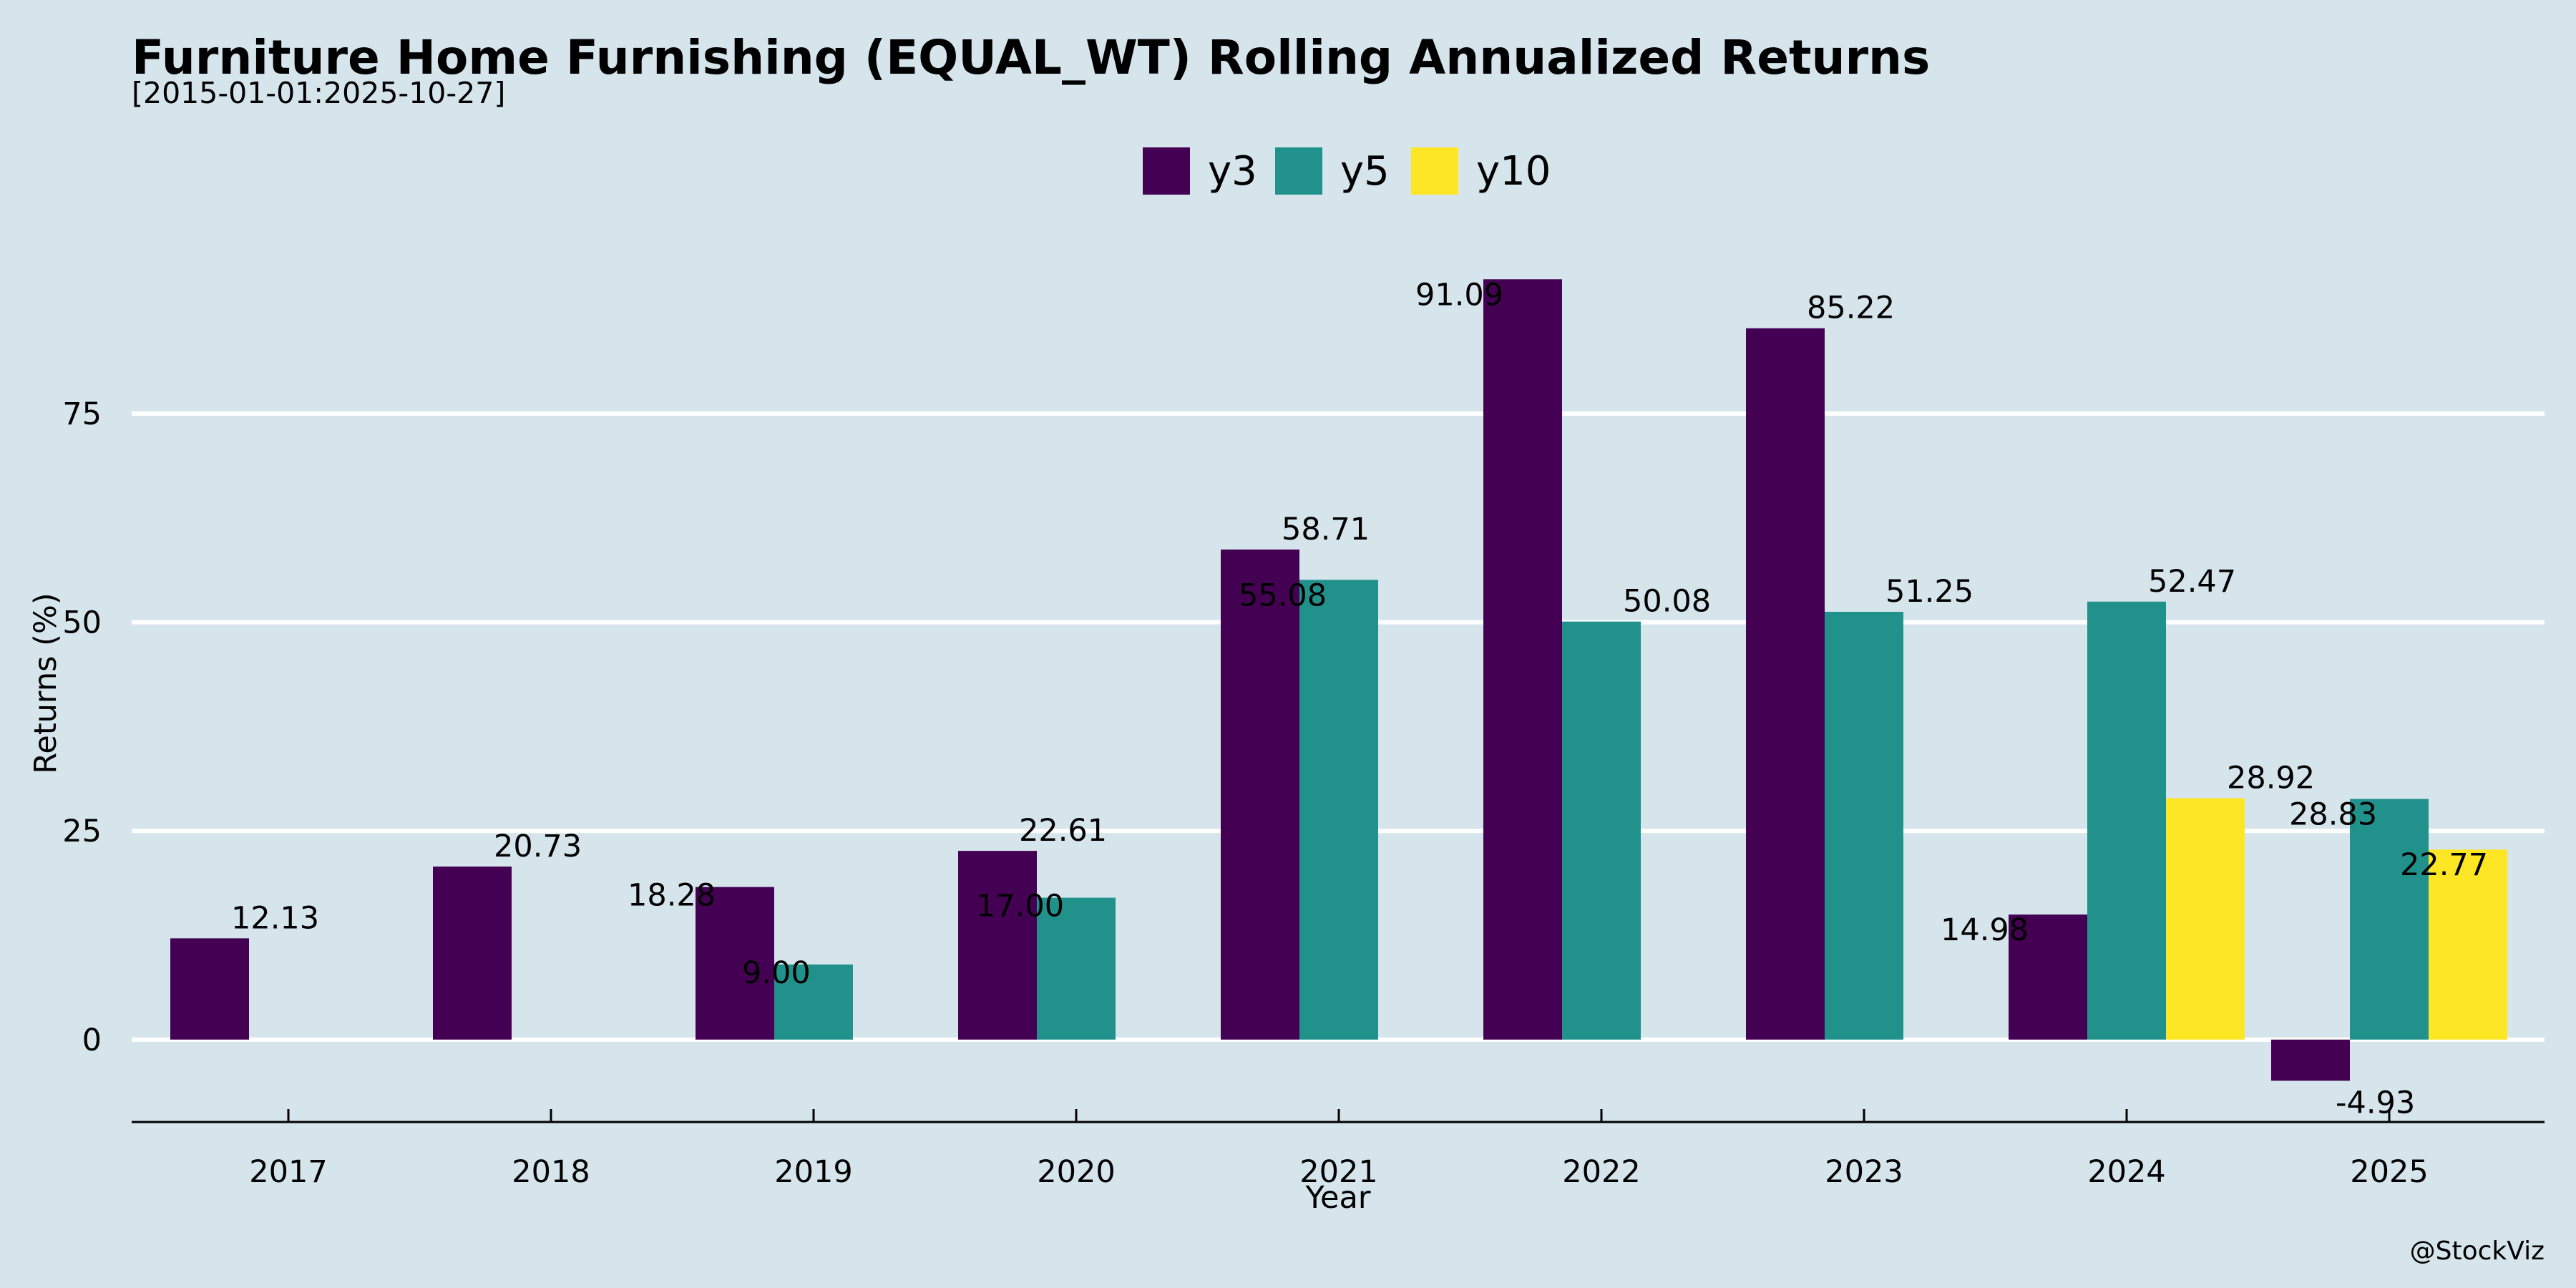 The width and height of the screenshot is (2576, 1288). I want to click on data-label-y3-2018: 20.73, so click(538, 846).